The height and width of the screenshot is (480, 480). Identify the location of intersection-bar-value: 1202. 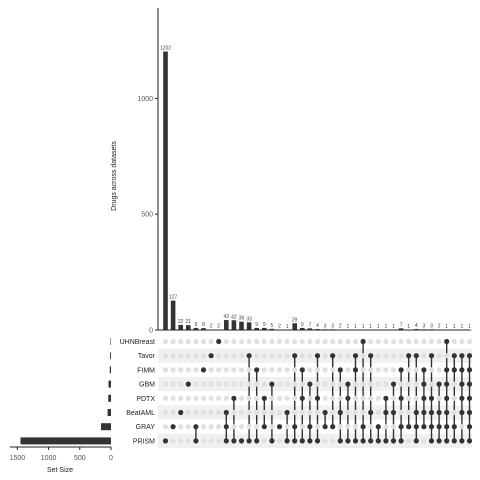
(165, 49).